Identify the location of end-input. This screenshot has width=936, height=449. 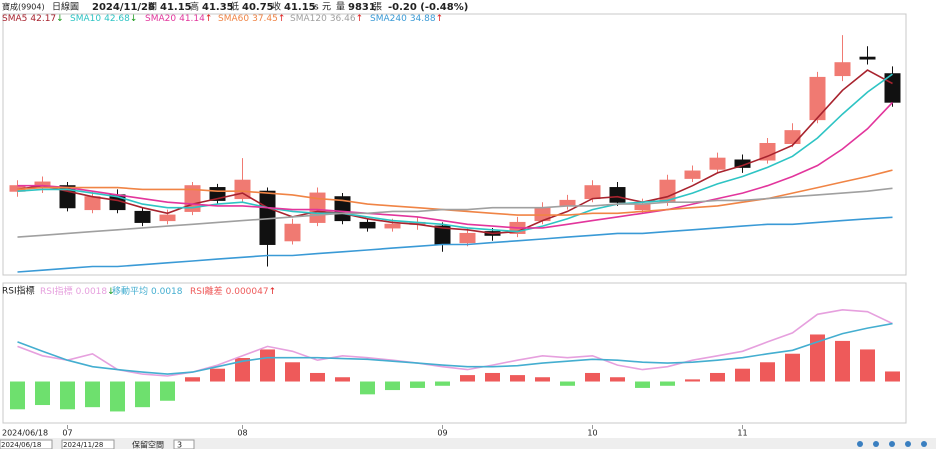
(88, 444).